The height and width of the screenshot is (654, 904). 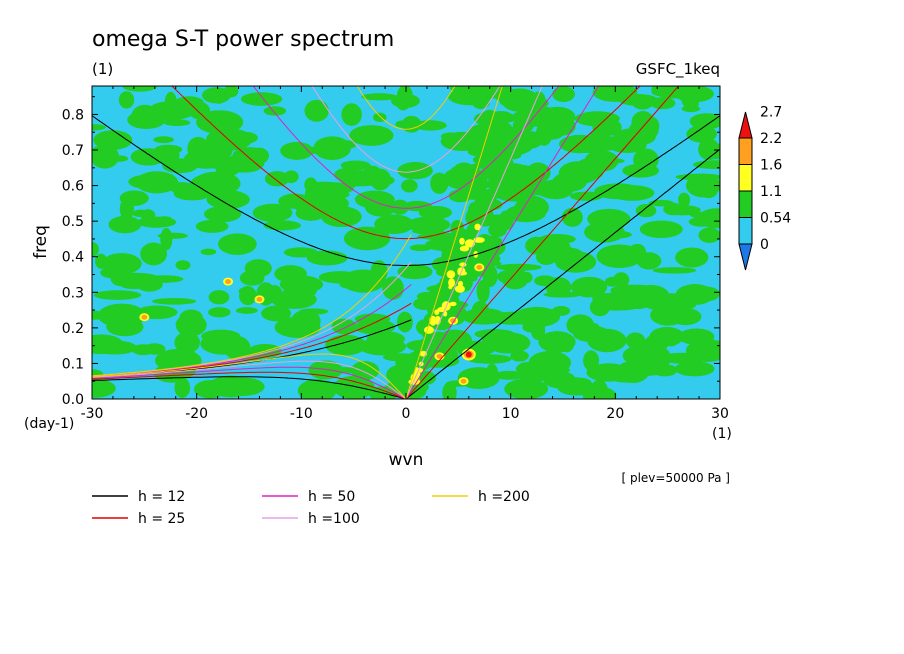 I want to click on y-tick-label: 0.2, so click(x=73, y=329).